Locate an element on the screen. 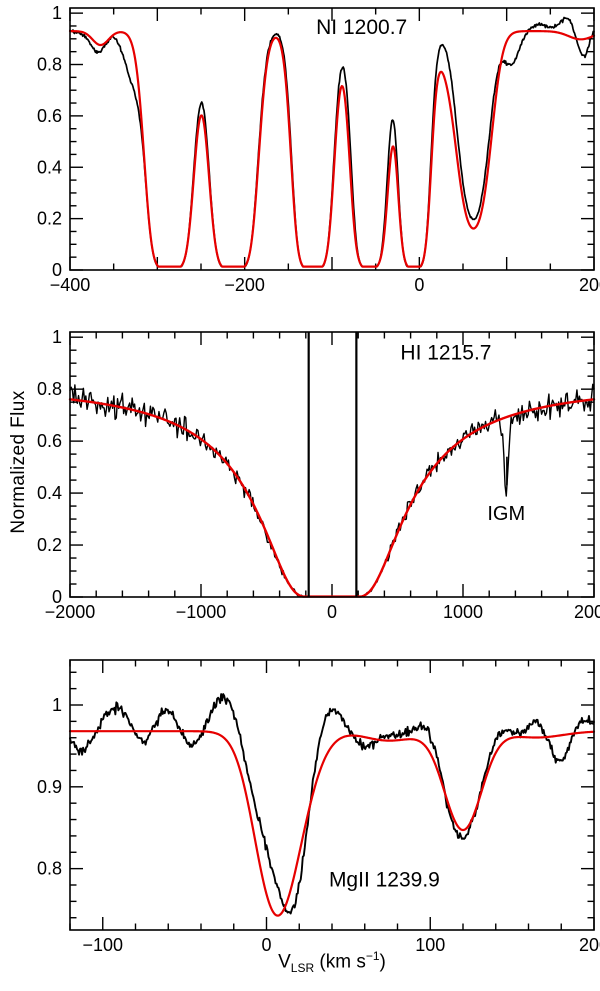 This screenshot has width=600, height=991. x-tick-label: −100 is located at coordinates (102, 945).